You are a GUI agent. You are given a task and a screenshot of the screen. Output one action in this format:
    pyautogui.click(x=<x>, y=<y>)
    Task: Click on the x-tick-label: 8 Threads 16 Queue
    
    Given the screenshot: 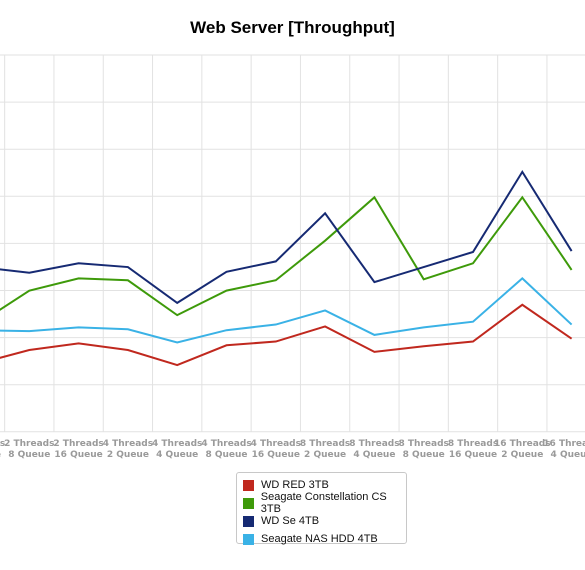 What is the action you would take?
    pyautogui.click(x=473, y=449)
    